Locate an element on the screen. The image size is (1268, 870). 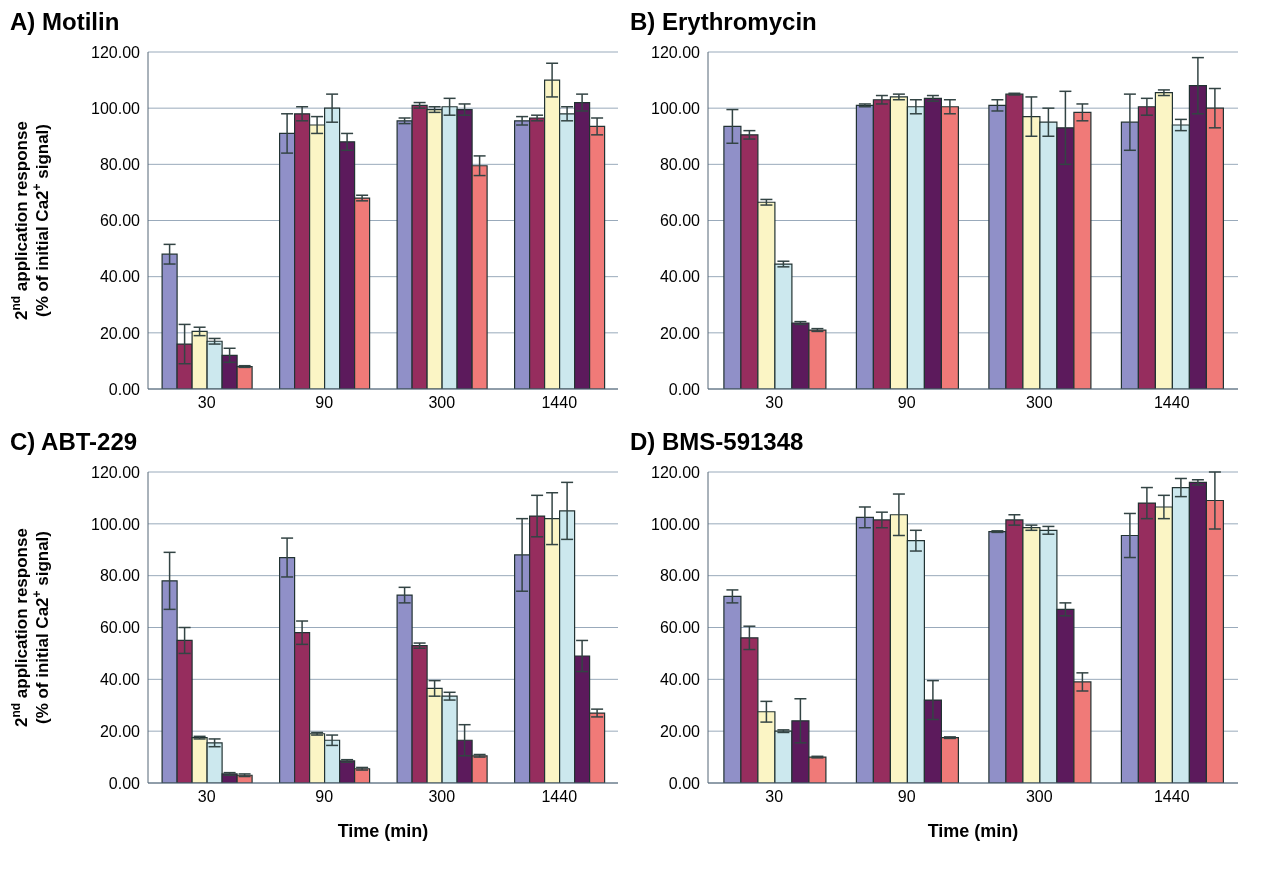
chart-title: D) BMS-591348 is located at coordinates (717, 442).